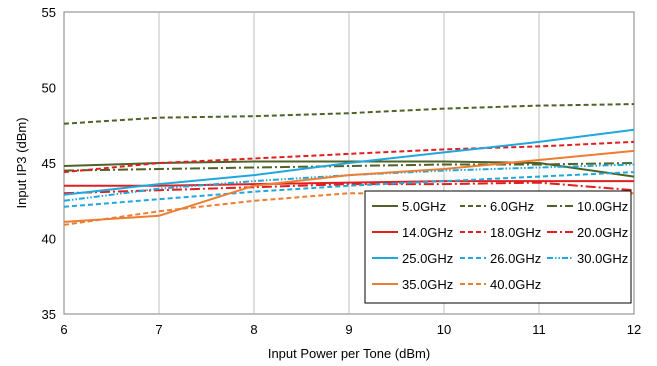  Describe the element at coordinates (49, 88) in the screenshot. I see `y-tick-label: 50` at that location.